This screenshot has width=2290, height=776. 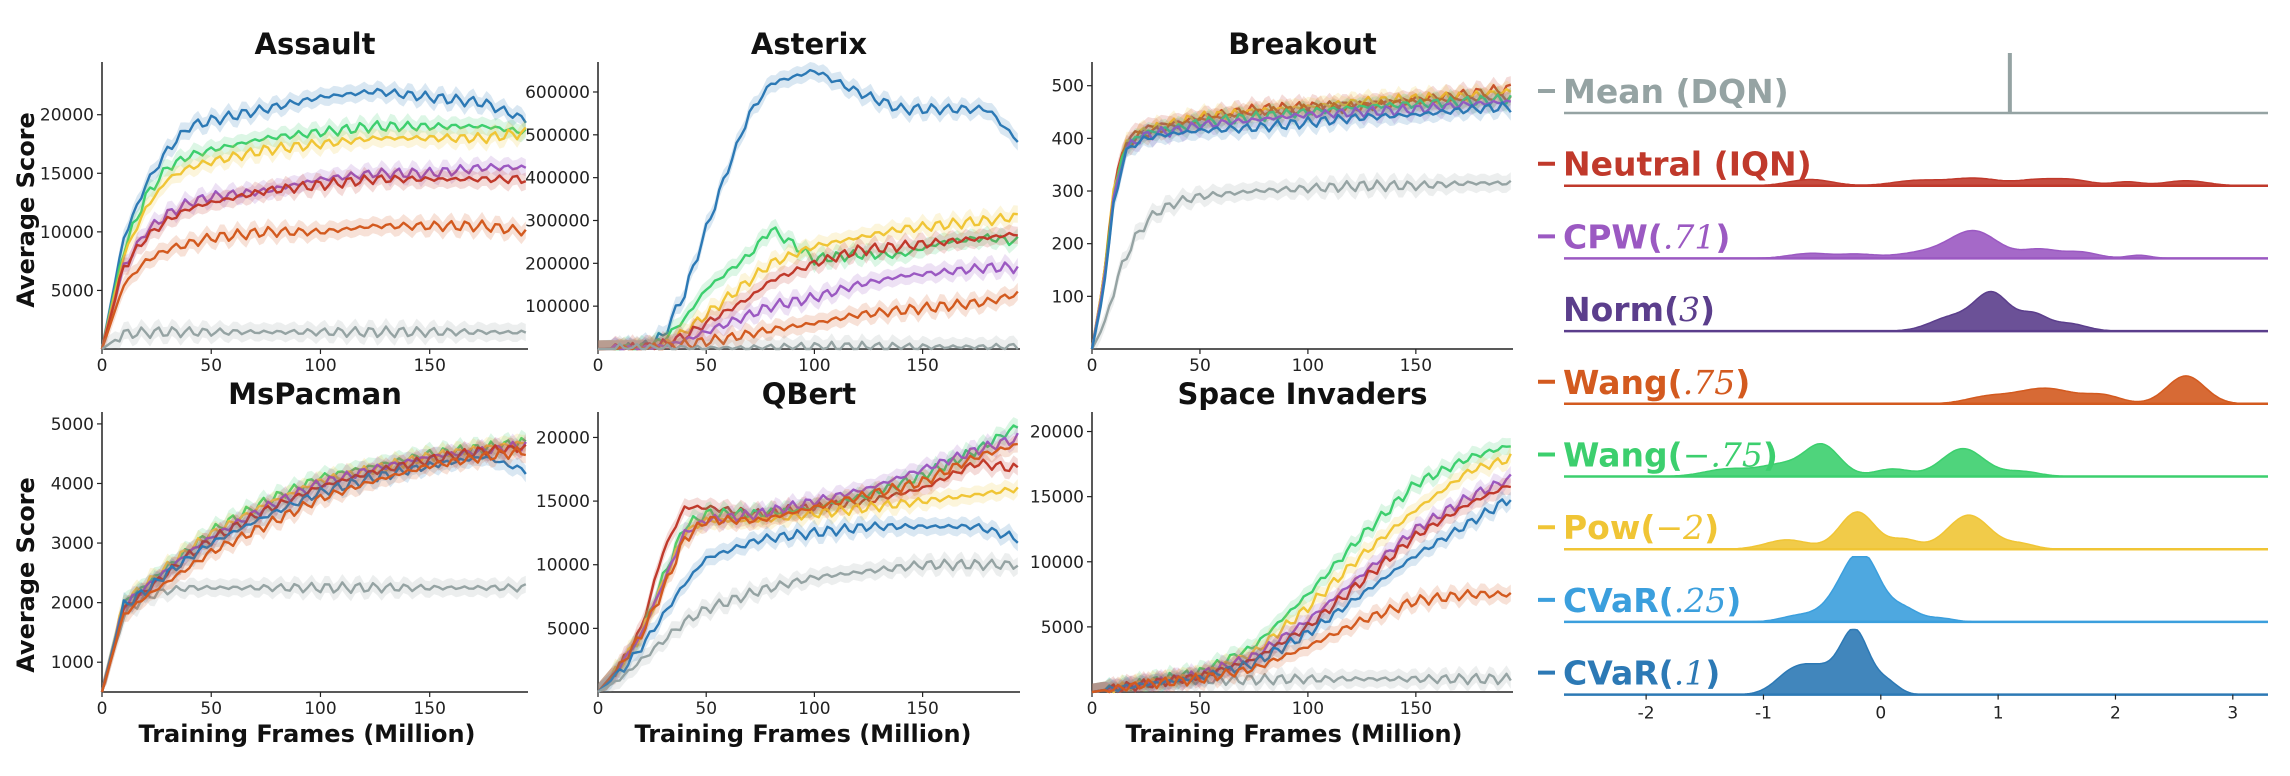 What do you see at coordinates (26, 575) in the screenshot?
I see `y-axis-label-bottom: Average Score` at bounding box center [26, 575].